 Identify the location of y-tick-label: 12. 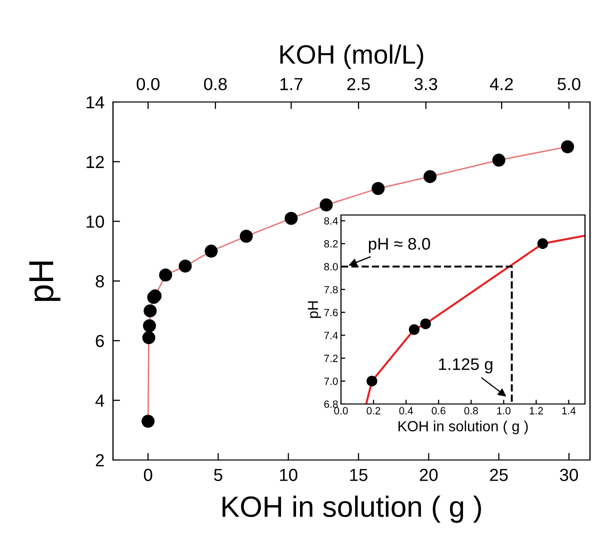
(95, 162).